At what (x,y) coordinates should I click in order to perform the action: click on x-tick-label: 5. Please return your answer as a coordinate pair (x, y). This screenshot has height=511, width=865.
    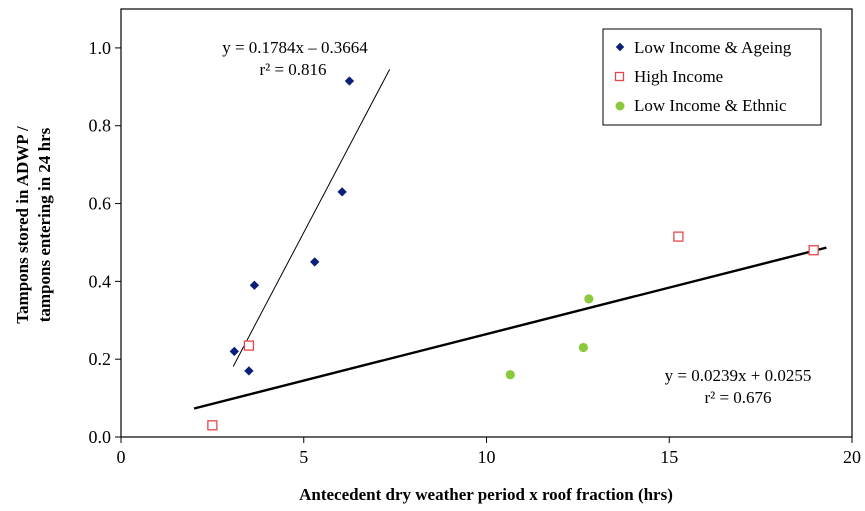
    Looking at the image, I should click on (303, 457).